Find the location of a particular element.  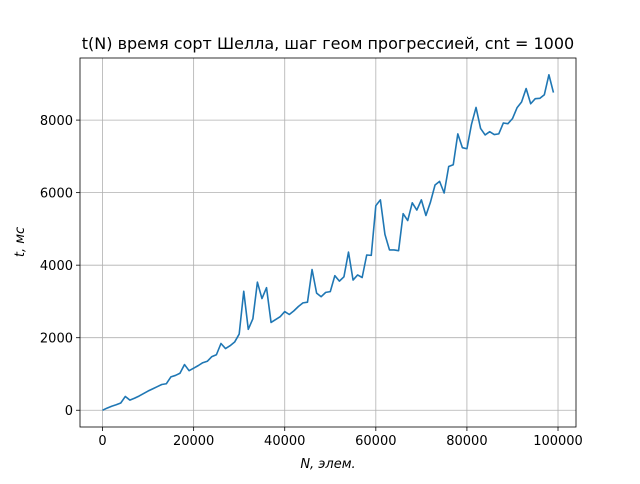

x-tick-label: 100000 is located at coordinates (558, 441).